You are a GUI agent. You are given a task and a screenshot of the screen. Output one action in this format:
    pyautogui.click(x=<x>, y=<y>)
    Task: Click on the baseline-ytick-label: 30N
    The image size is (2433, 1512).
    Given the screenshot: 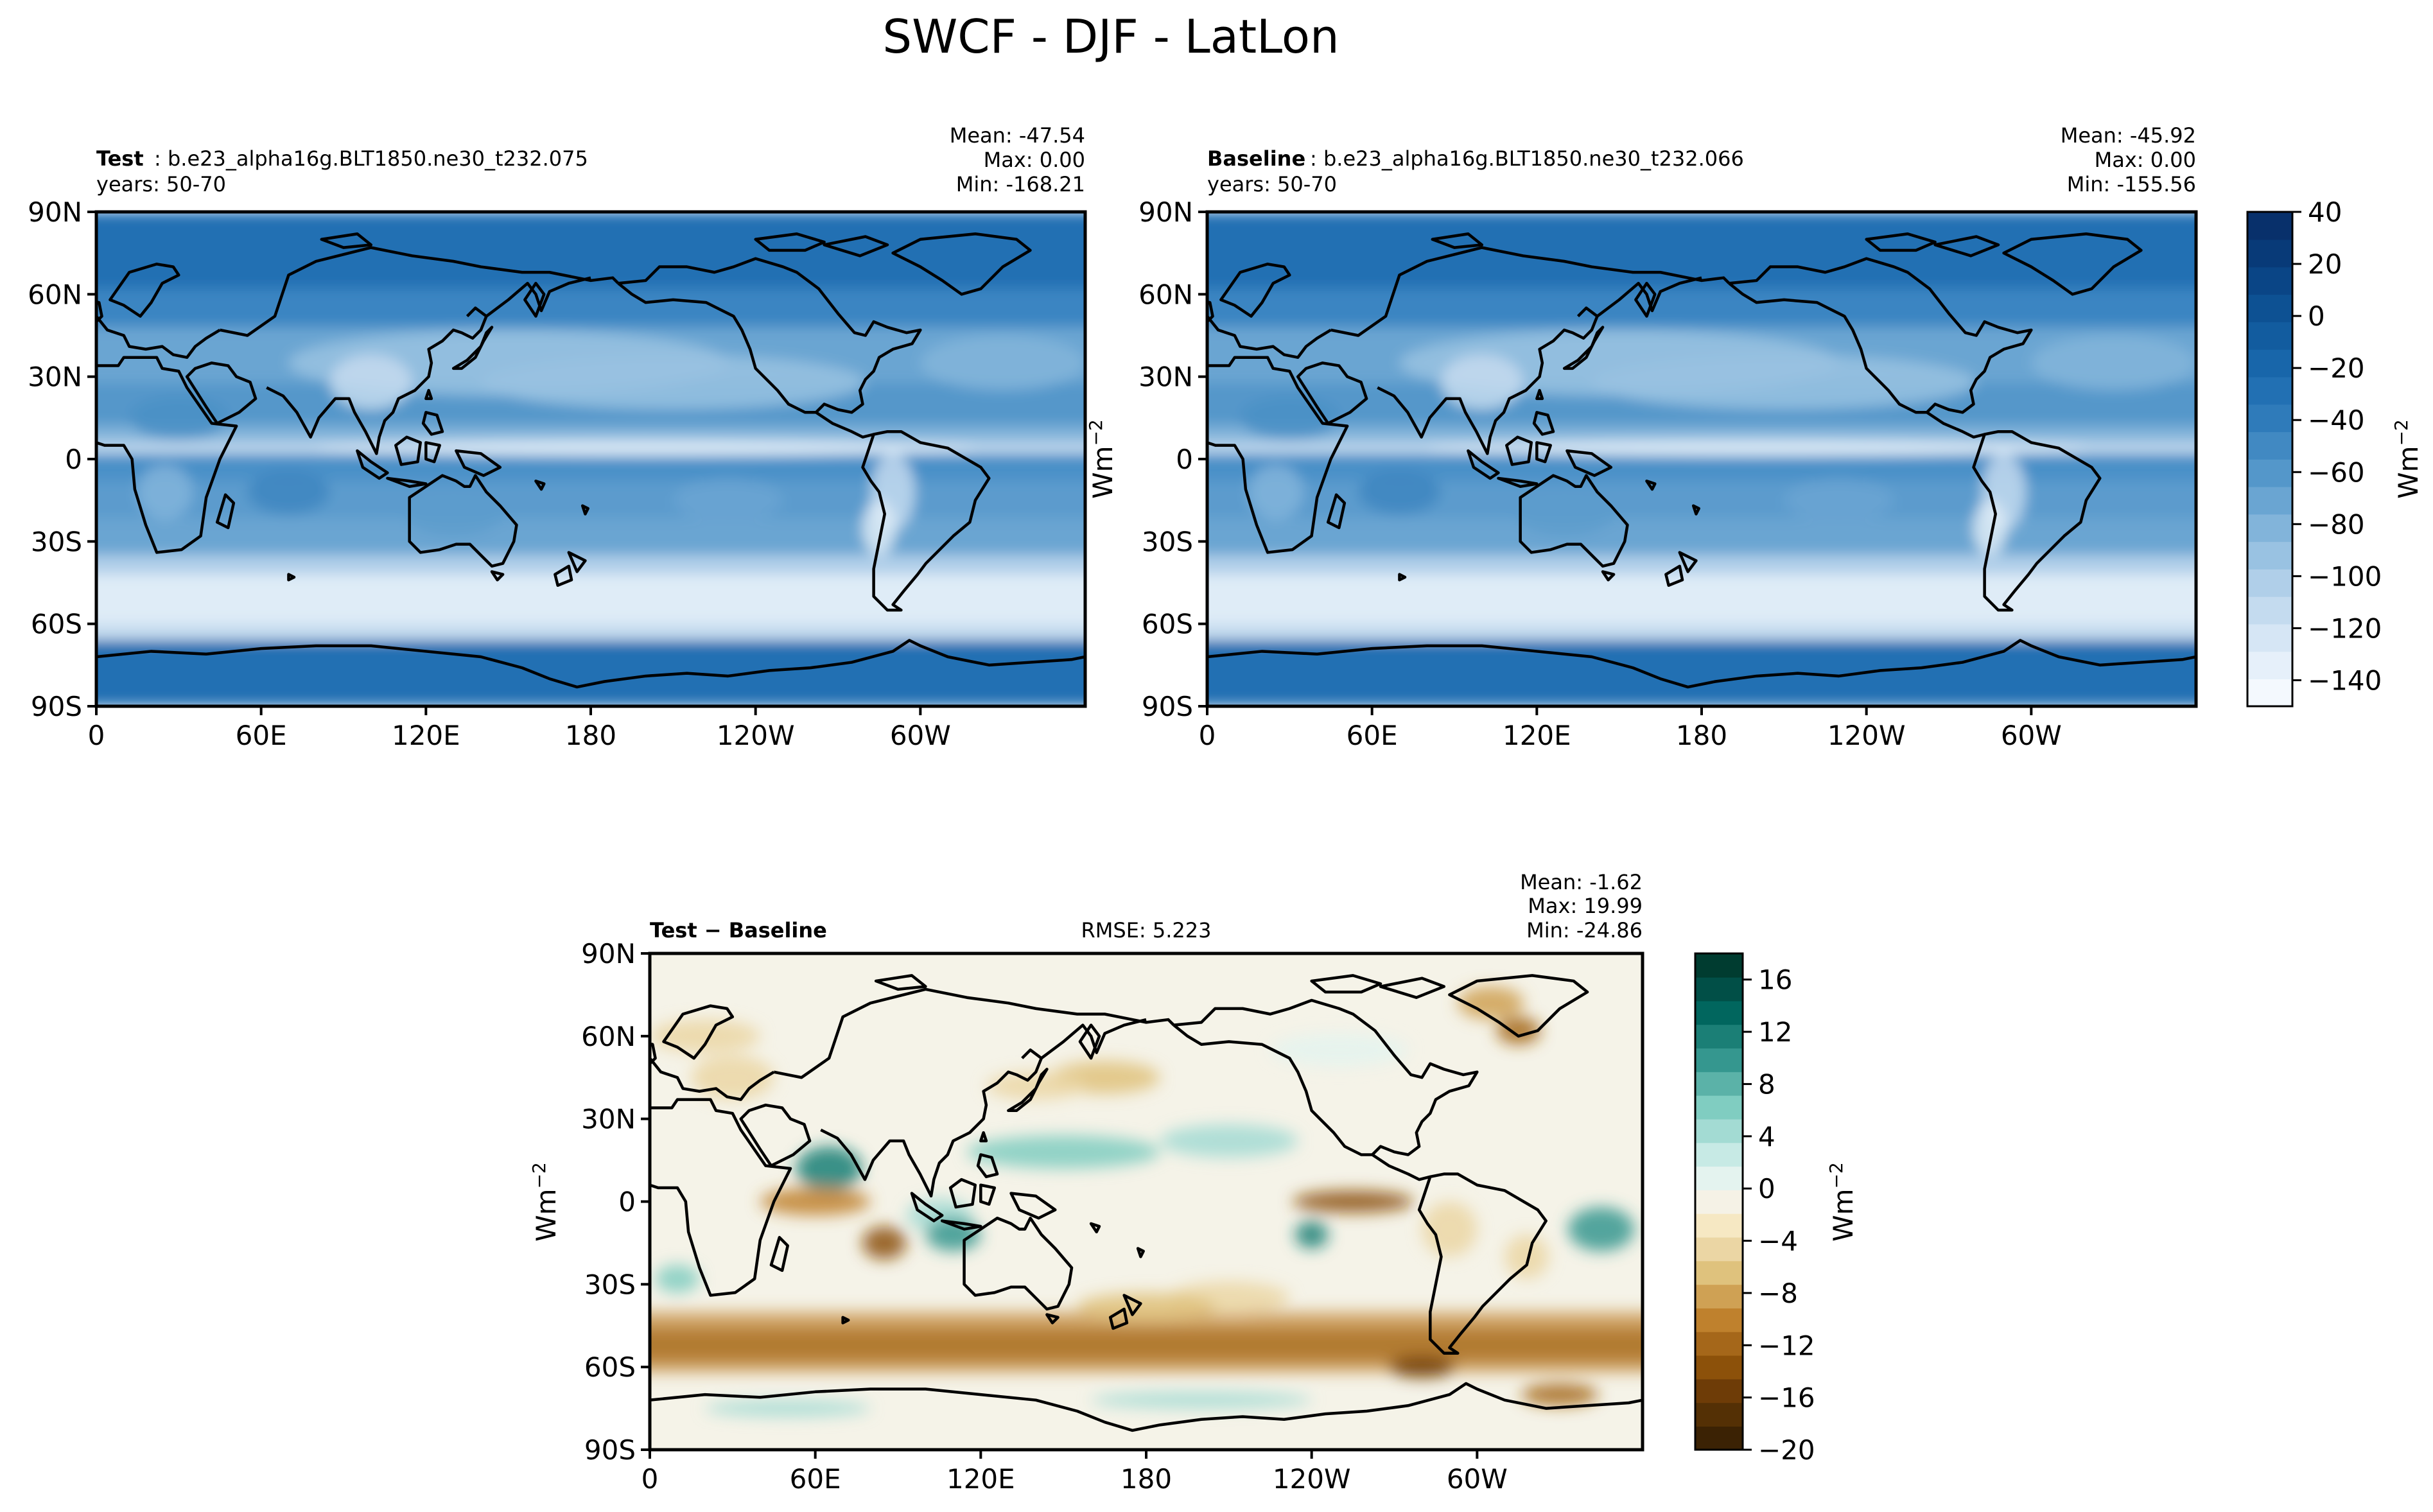 What is the action you would take?
    pyautogui.click(x=1165, y=377)
    